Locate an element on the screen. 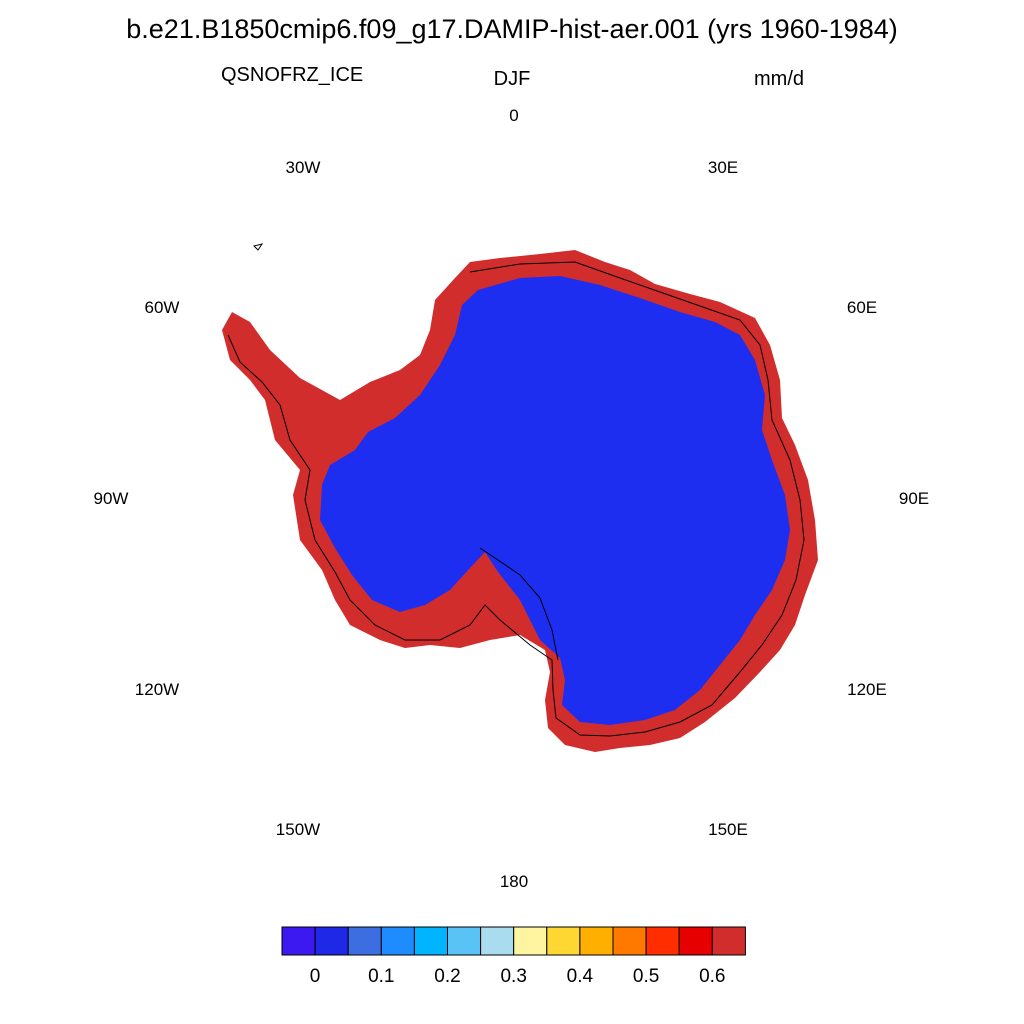  colorbar-tick-label: 0.6 is located at coordinates (712, 976).